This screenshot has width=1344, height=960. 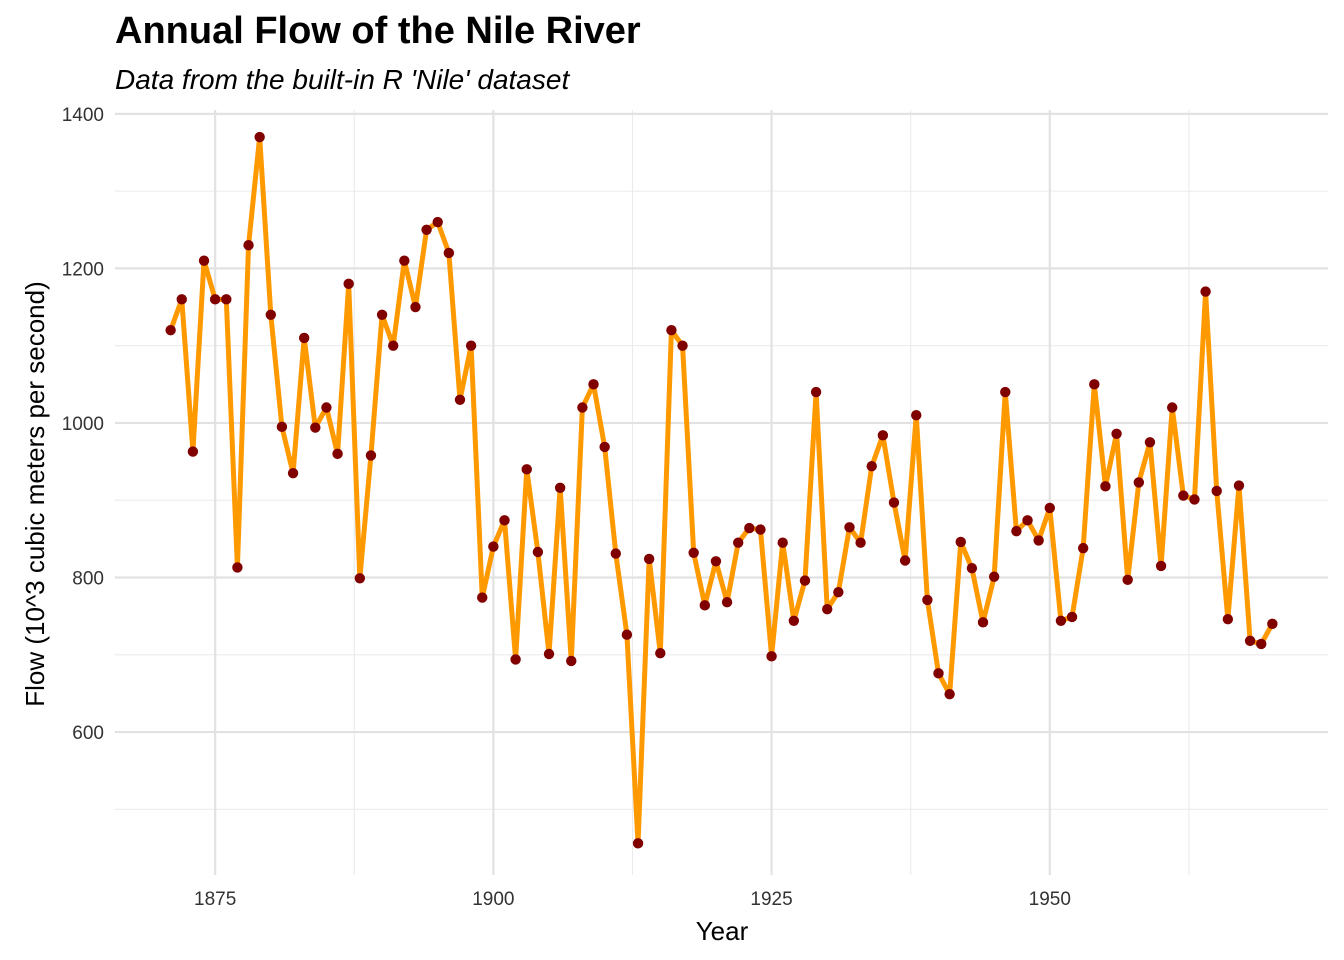 What do you see at coordinates (88, 579) in the screenshot?
I see `y-tick-label: 800` at bounding box center [88, 579].